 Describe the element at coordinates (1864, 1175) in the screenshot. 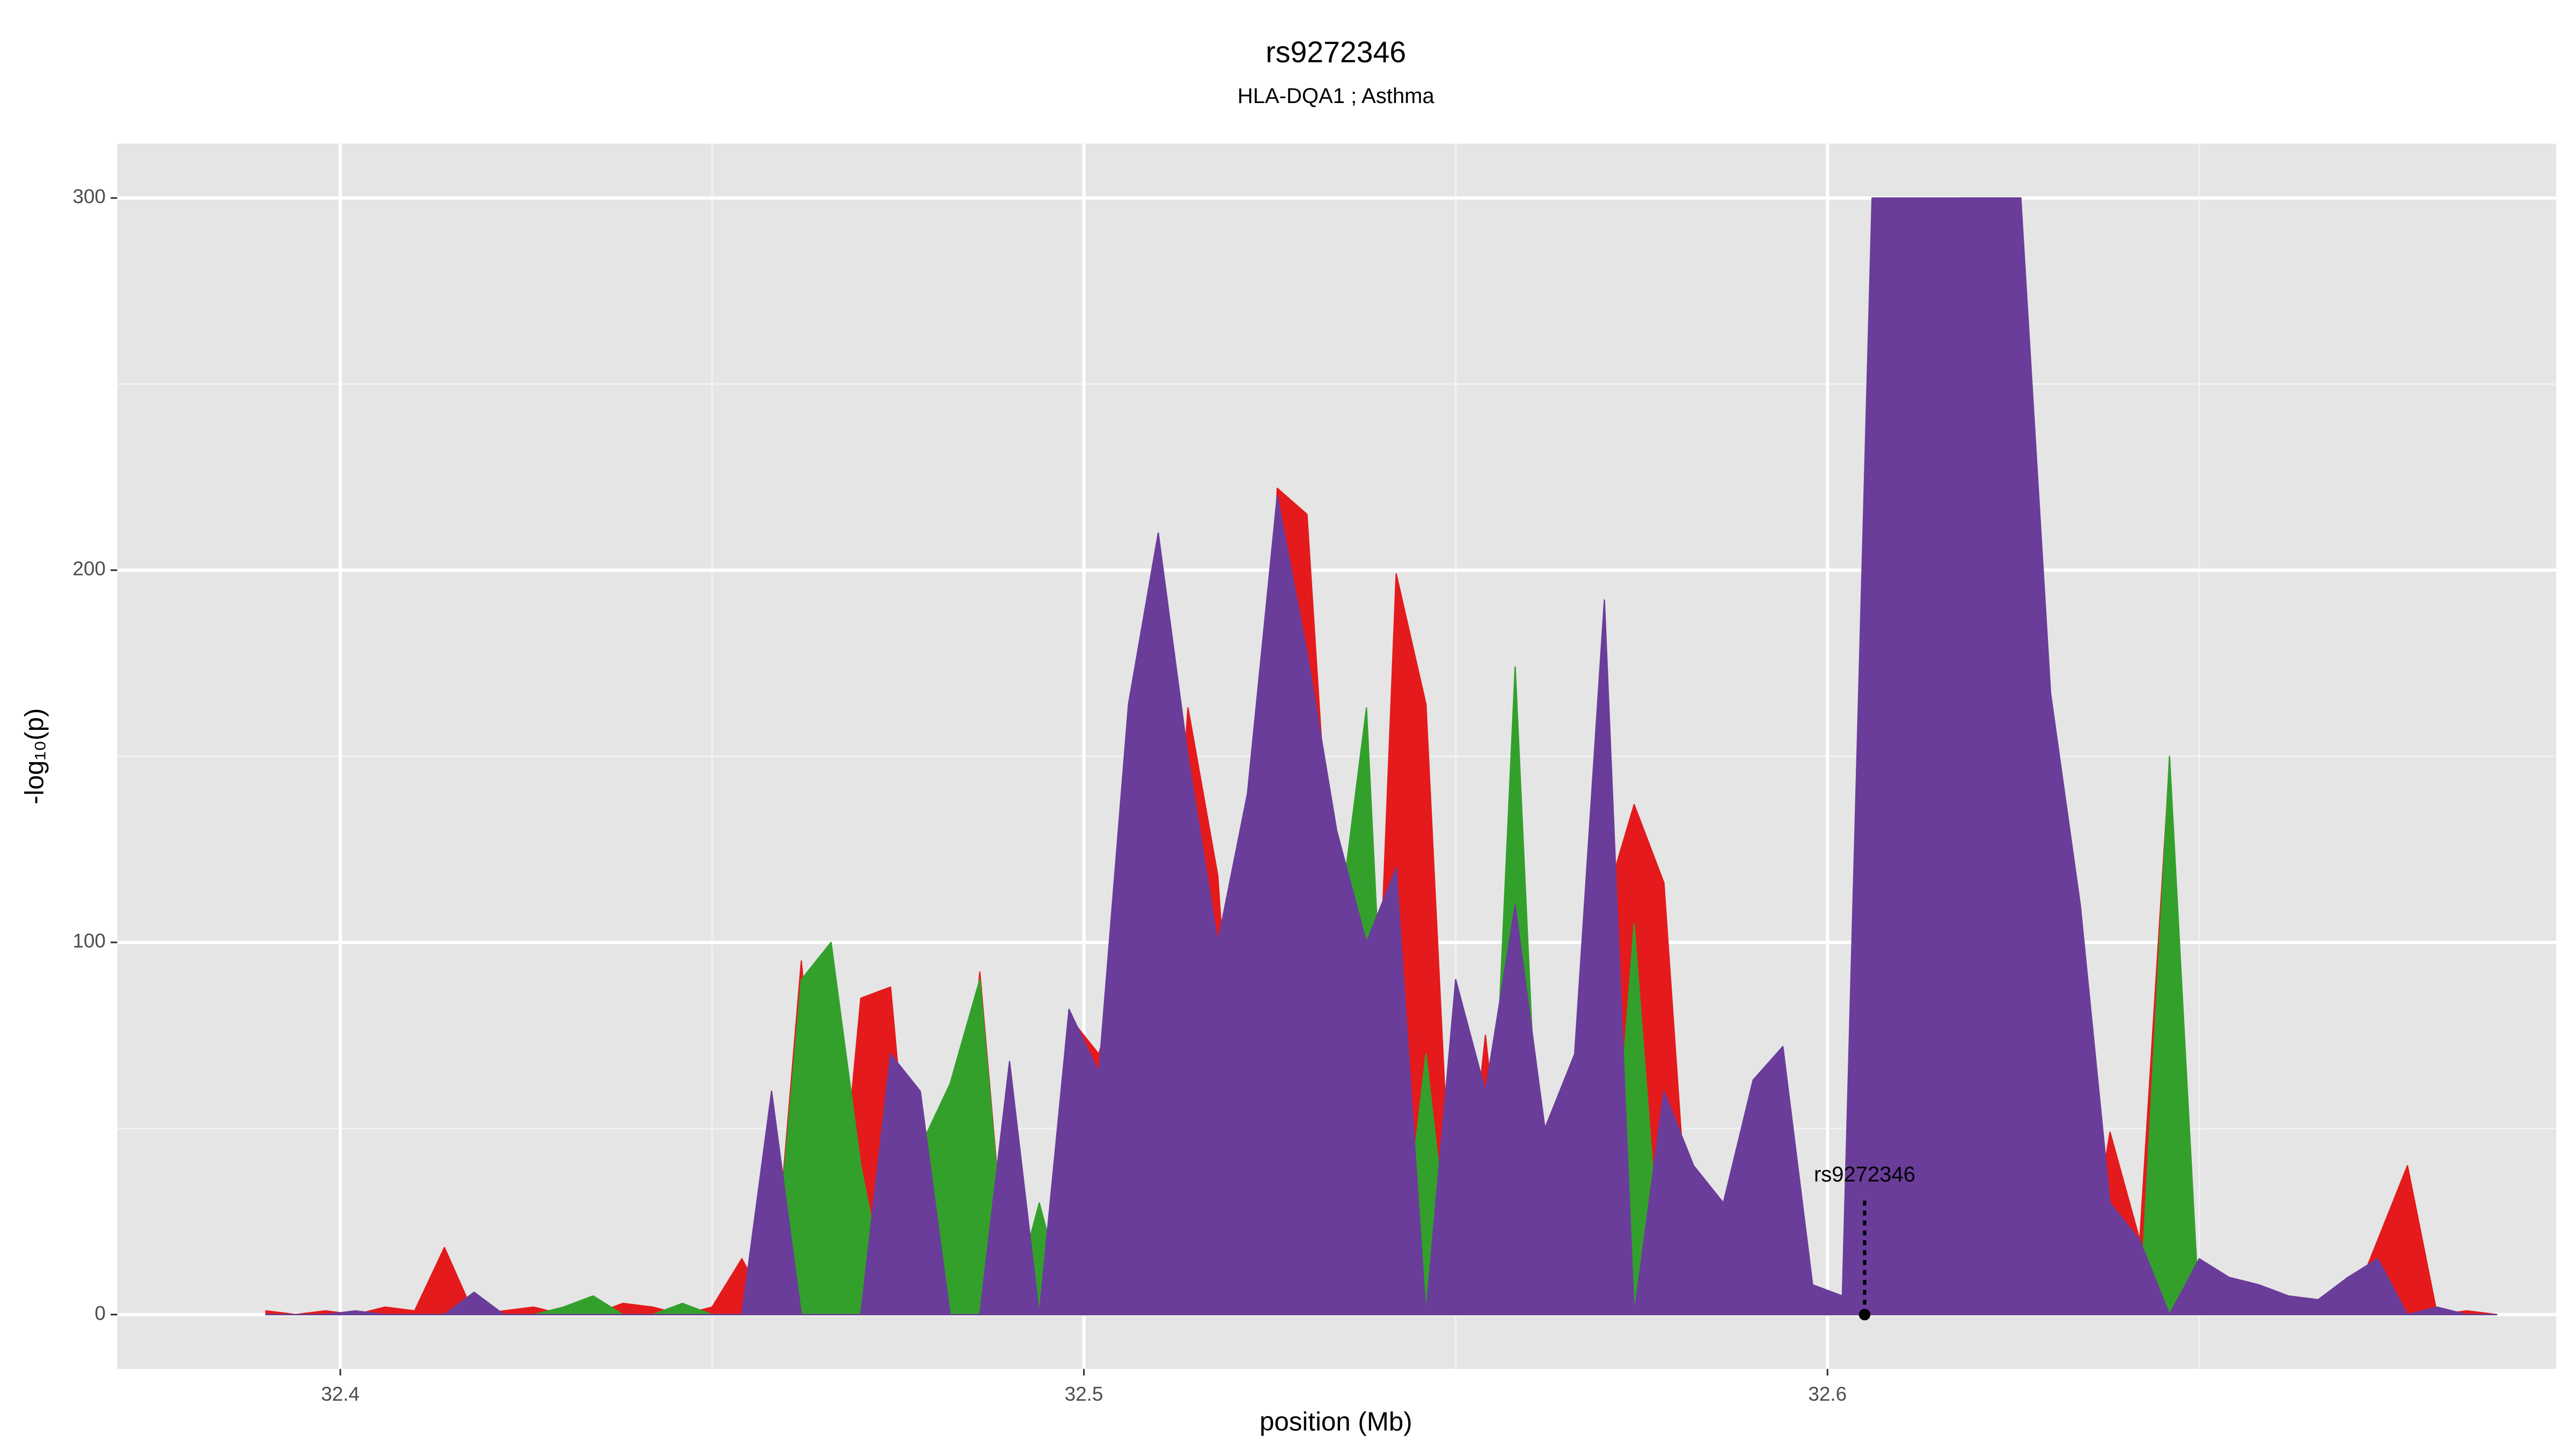

I see `annotation-label: rs9272346` at that location.